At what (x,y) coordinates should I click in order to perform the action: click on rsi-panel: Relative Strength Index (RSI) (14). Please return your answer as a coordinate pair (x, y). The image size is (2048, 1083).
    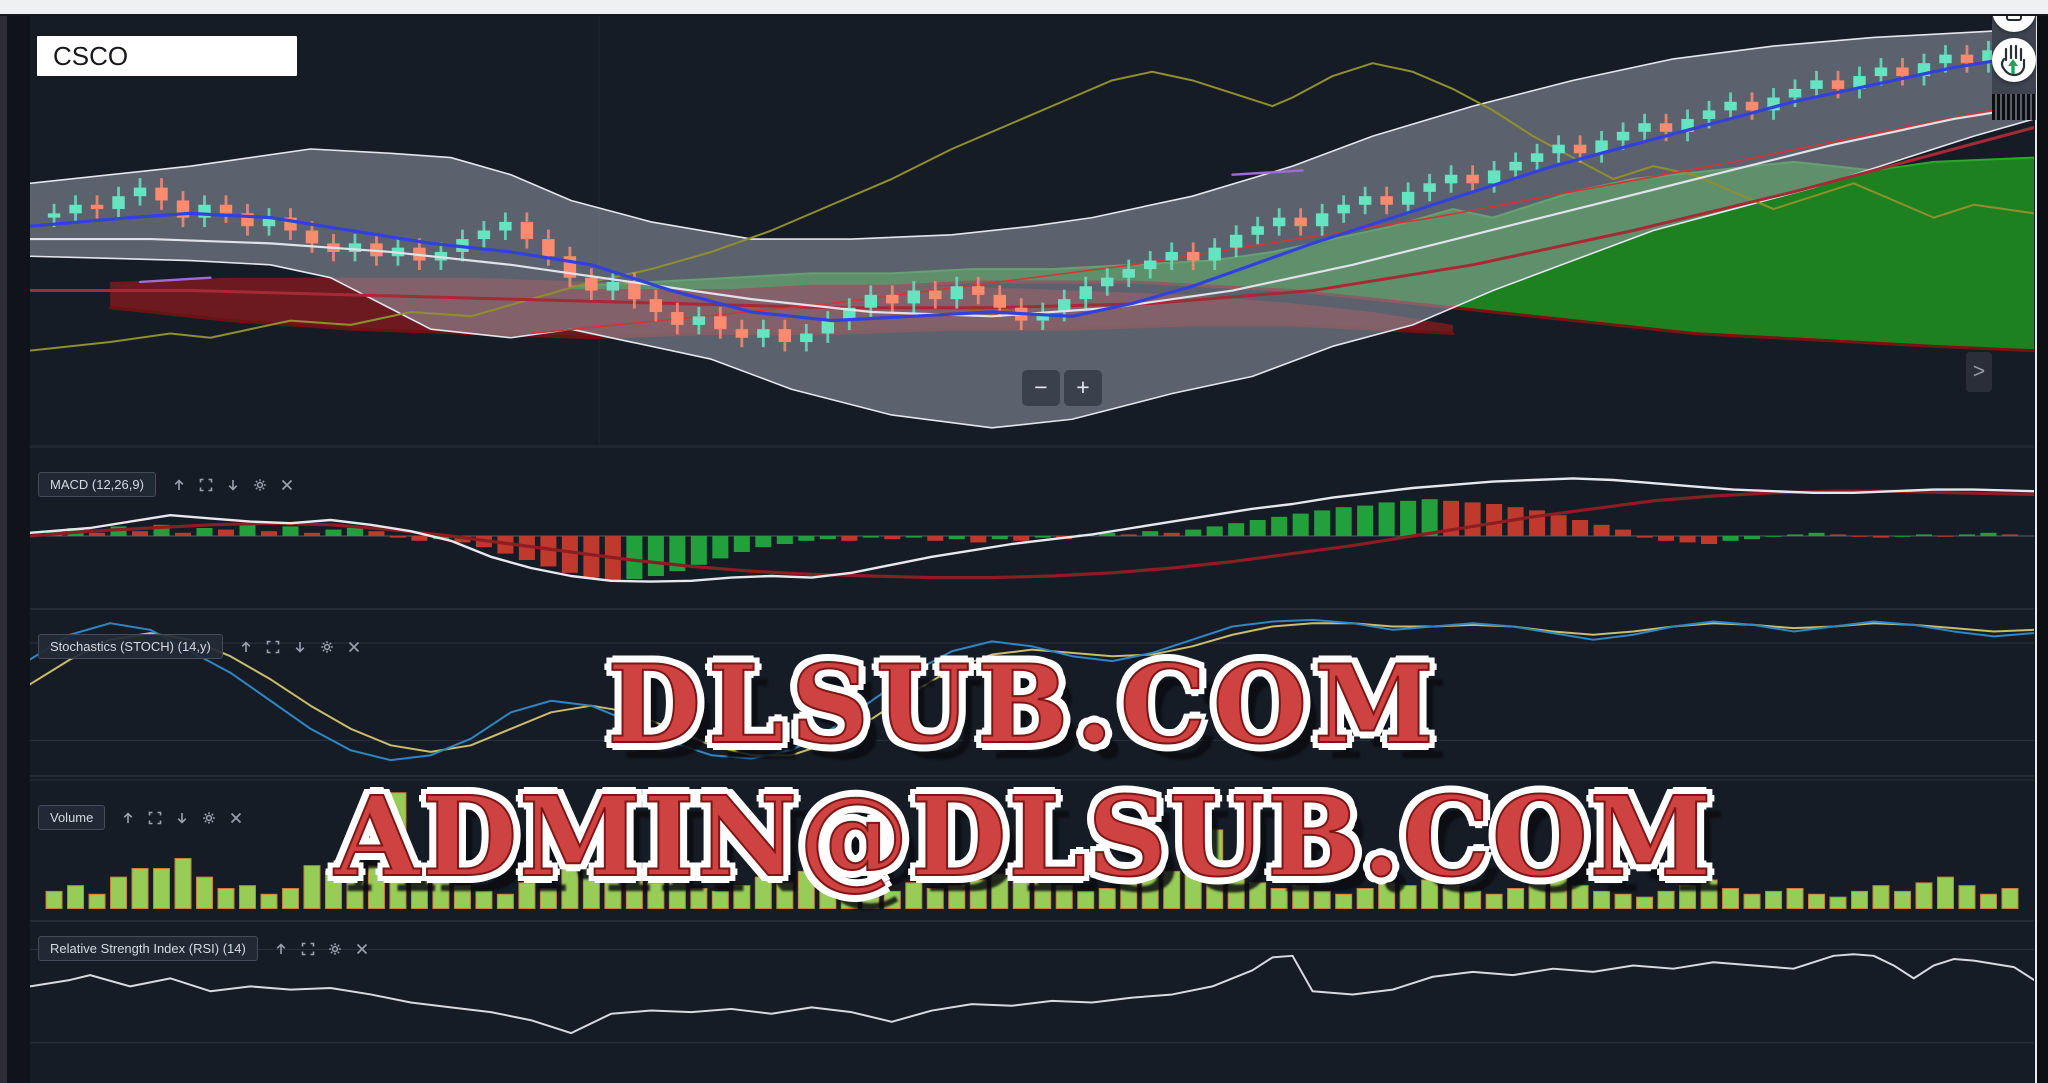
    Looking at the image, I should click on (1032, 1001).